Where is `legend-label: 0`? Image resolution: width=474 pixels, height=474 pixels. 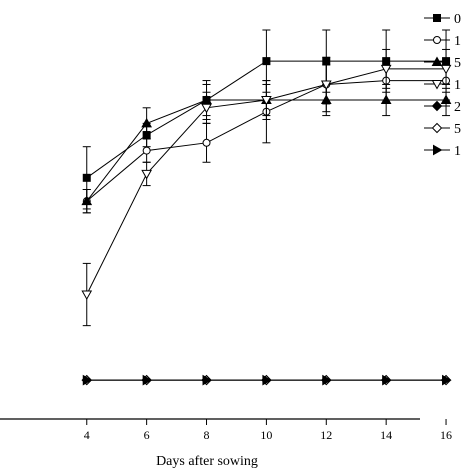
legend-label: 0 is located at coordinates (457, 19).